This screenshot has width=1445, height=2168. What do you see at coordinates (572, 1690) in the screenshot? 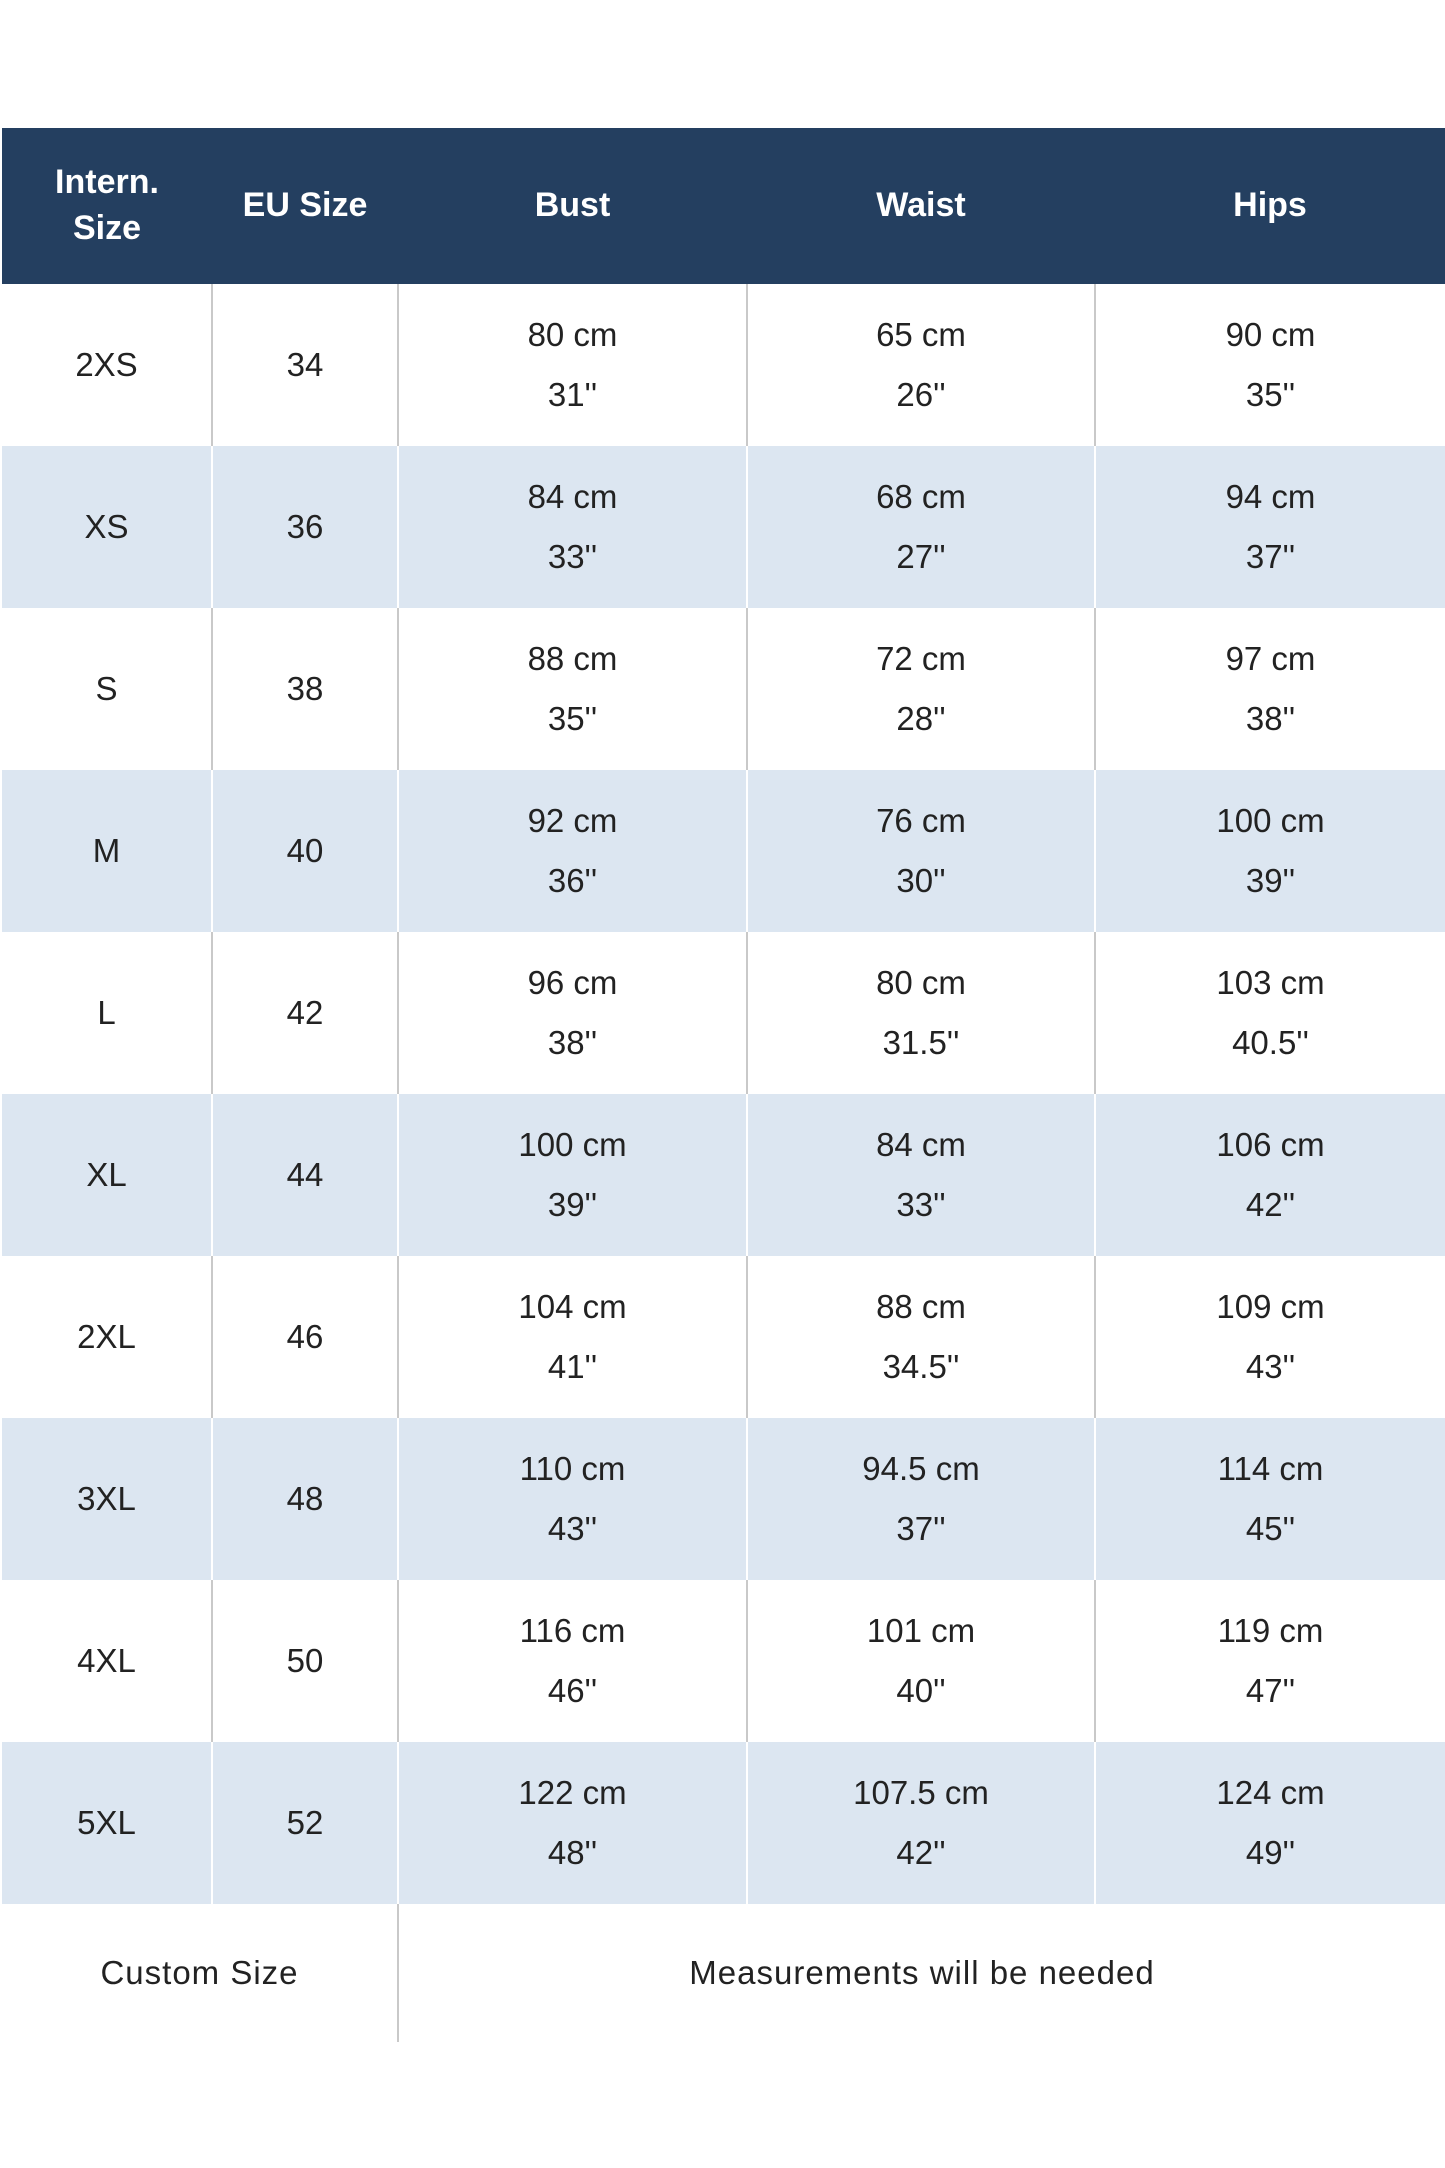
I see `bust-cell-value: 46''` at bounding box center [572, 1690].